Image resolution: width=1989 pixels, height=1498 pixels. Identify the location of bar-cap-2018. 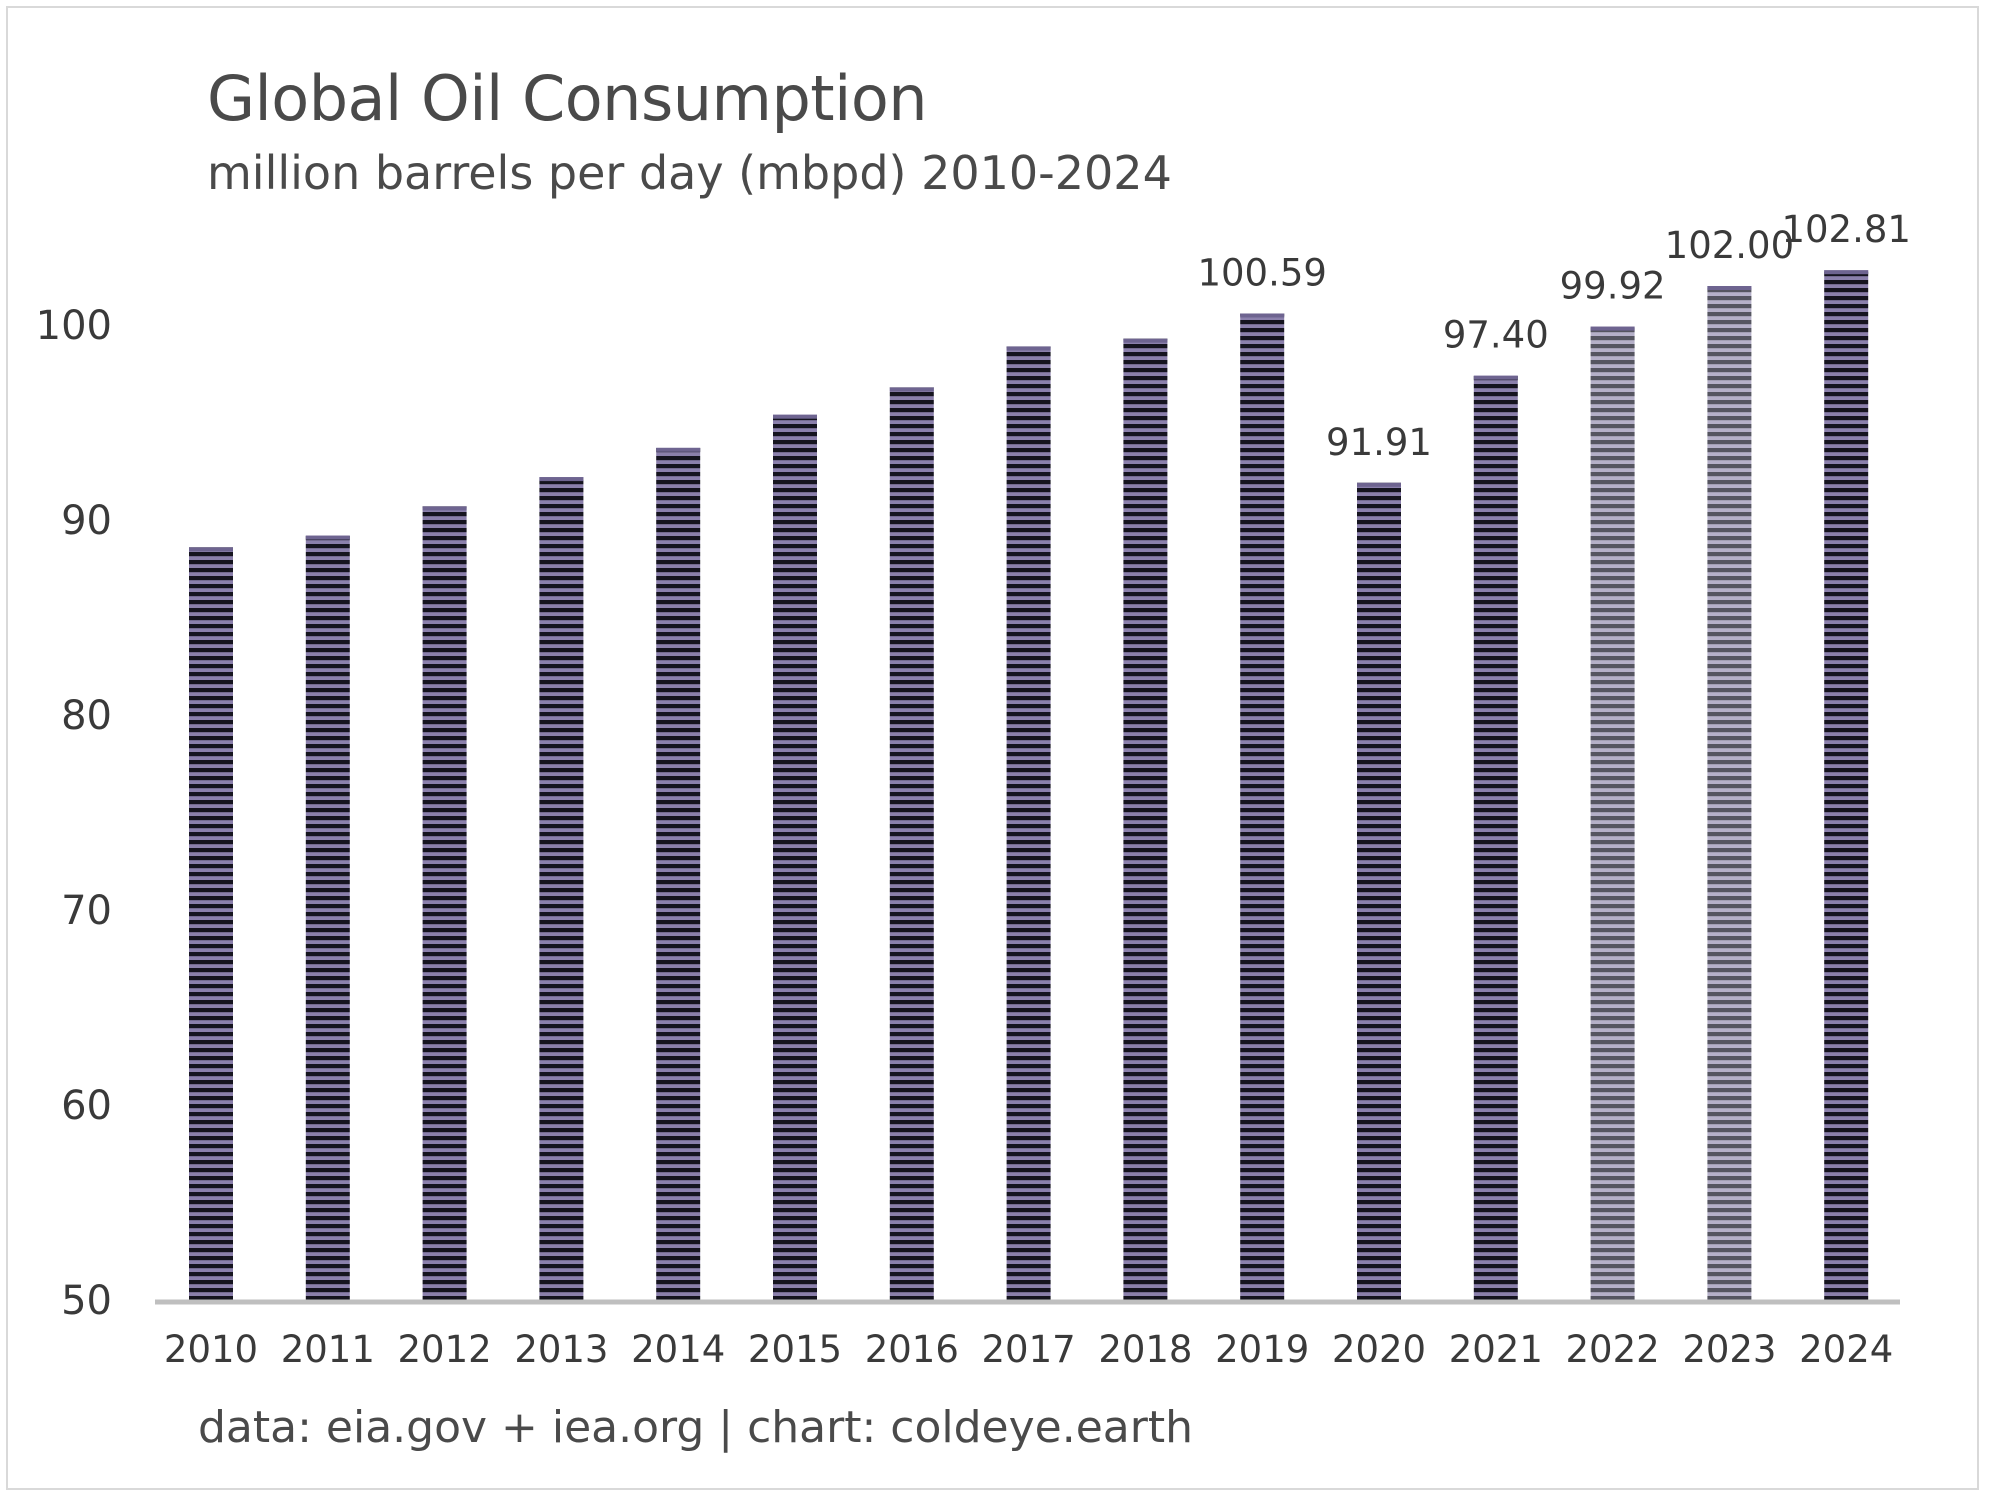
(1145, 340).